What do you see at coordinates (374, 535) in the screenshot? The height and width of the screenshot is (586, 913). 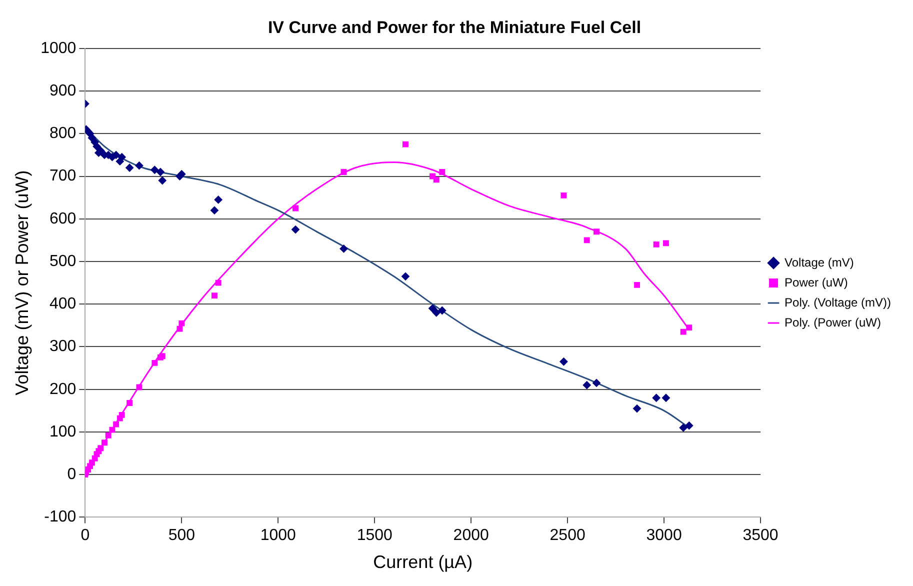 I see `x-tick-label: 1500` at bounding box center [374, 535].